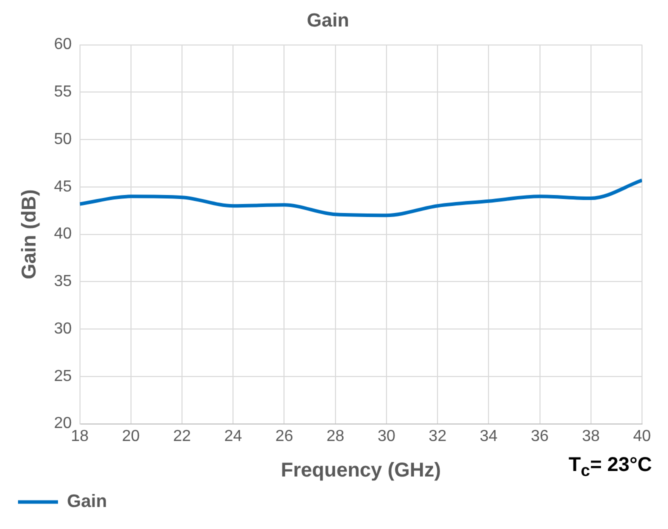 The width and height of the screenshot is (668, 529). Describe the element at coordinates (284, 436) in the screenshot. I see `x-tick-label: 26` at that location.